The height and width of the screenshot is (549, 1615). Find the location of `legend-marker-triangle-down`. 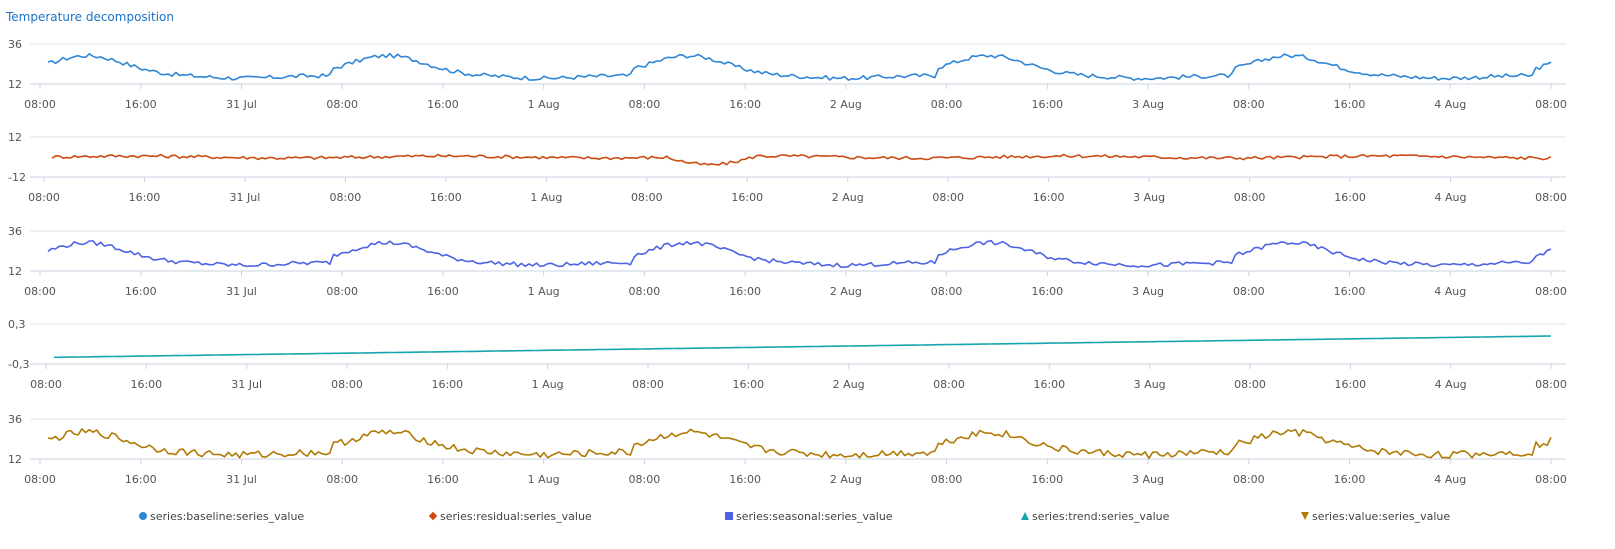

legend-marker-triangle-down is located at coordinates (1305, 516).